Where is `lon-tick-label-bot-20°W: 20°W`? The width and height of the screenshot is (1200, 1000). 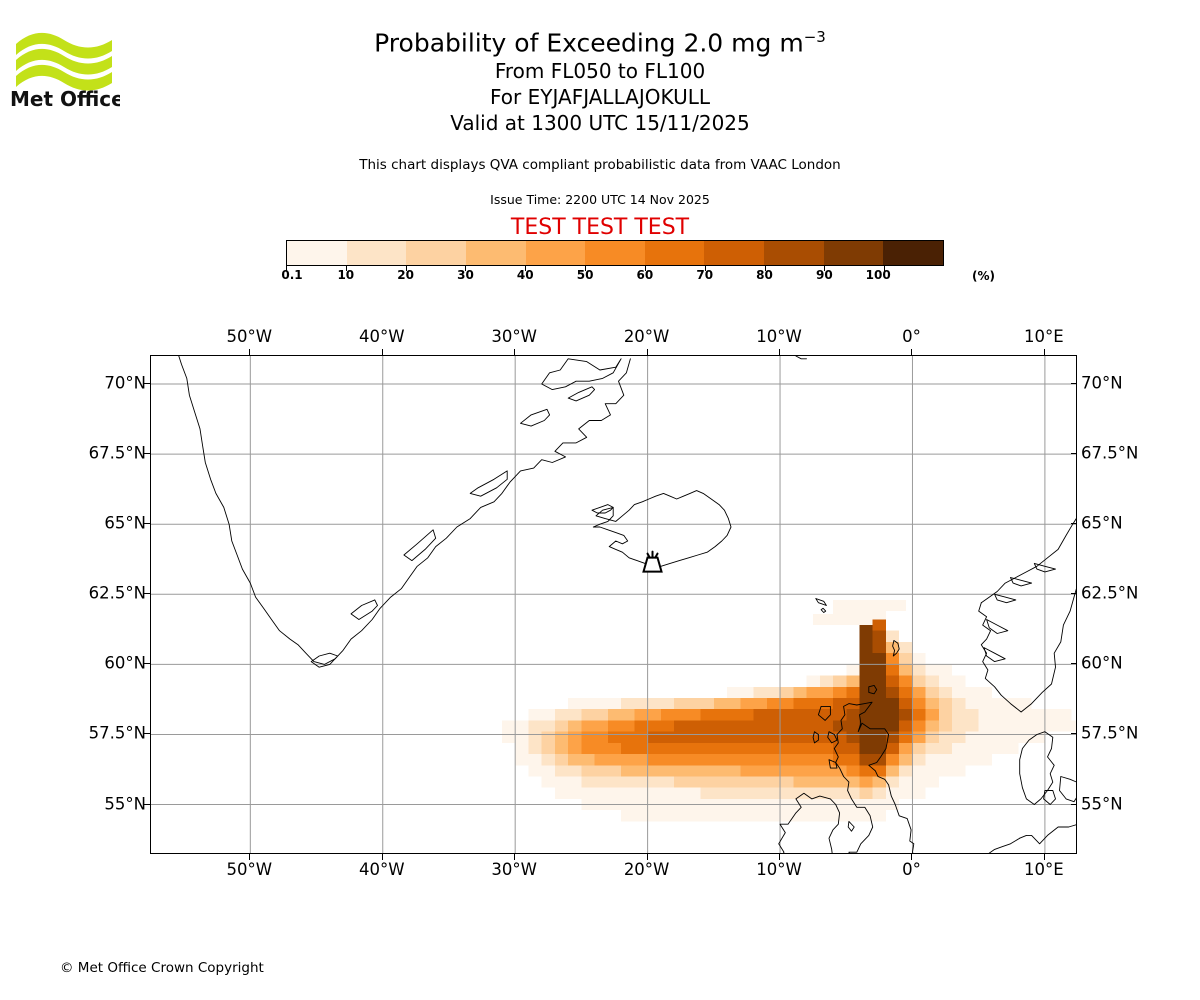
lon-tick-label-bot-20°W: 20°W is located at coordinates (646, 869).